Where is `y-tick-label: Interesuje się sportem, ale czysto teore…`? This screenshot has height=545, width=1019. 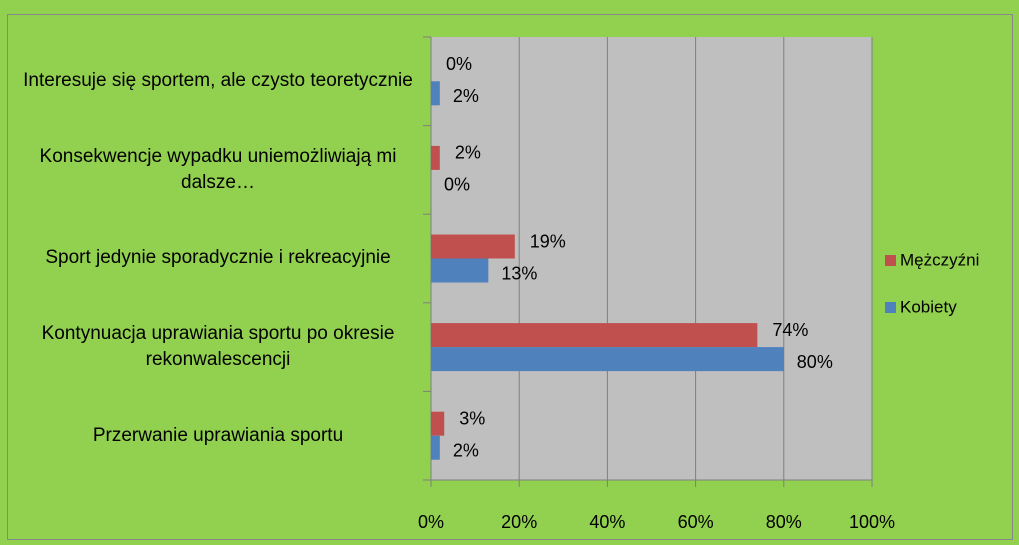
y-tick-label: Interesuje się sportem, ale czysto teore… is located at coordinates (218, 81).